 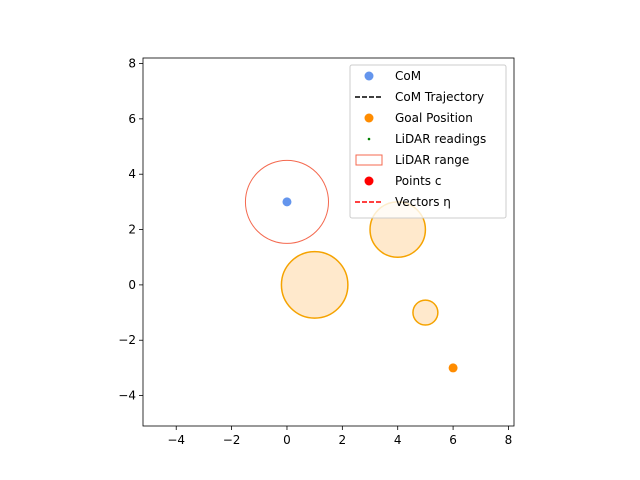 What do you see at coordinates (343, 440) in the screenshot?
I see `x-tick-label: 2` at bounding box center [343, 440].